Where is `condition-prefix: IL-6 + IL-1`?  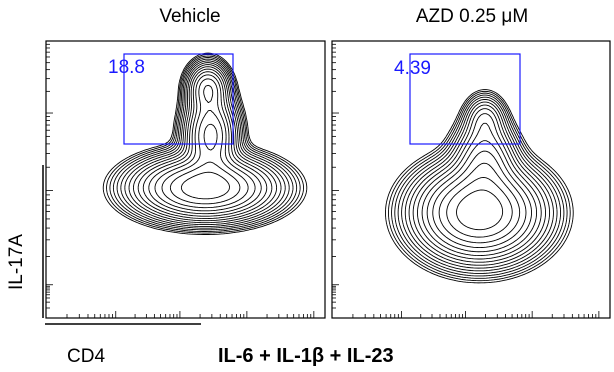 condition-prefix: IL-6 + IL-1 is located at coordinates (265, 356).